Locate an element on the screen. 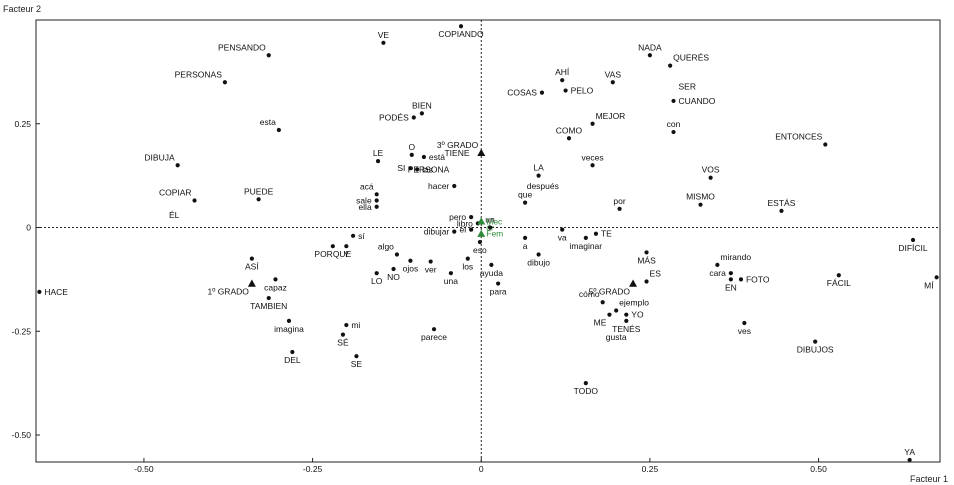  point-label: ENTONCES is located at coordinates (798, 137).